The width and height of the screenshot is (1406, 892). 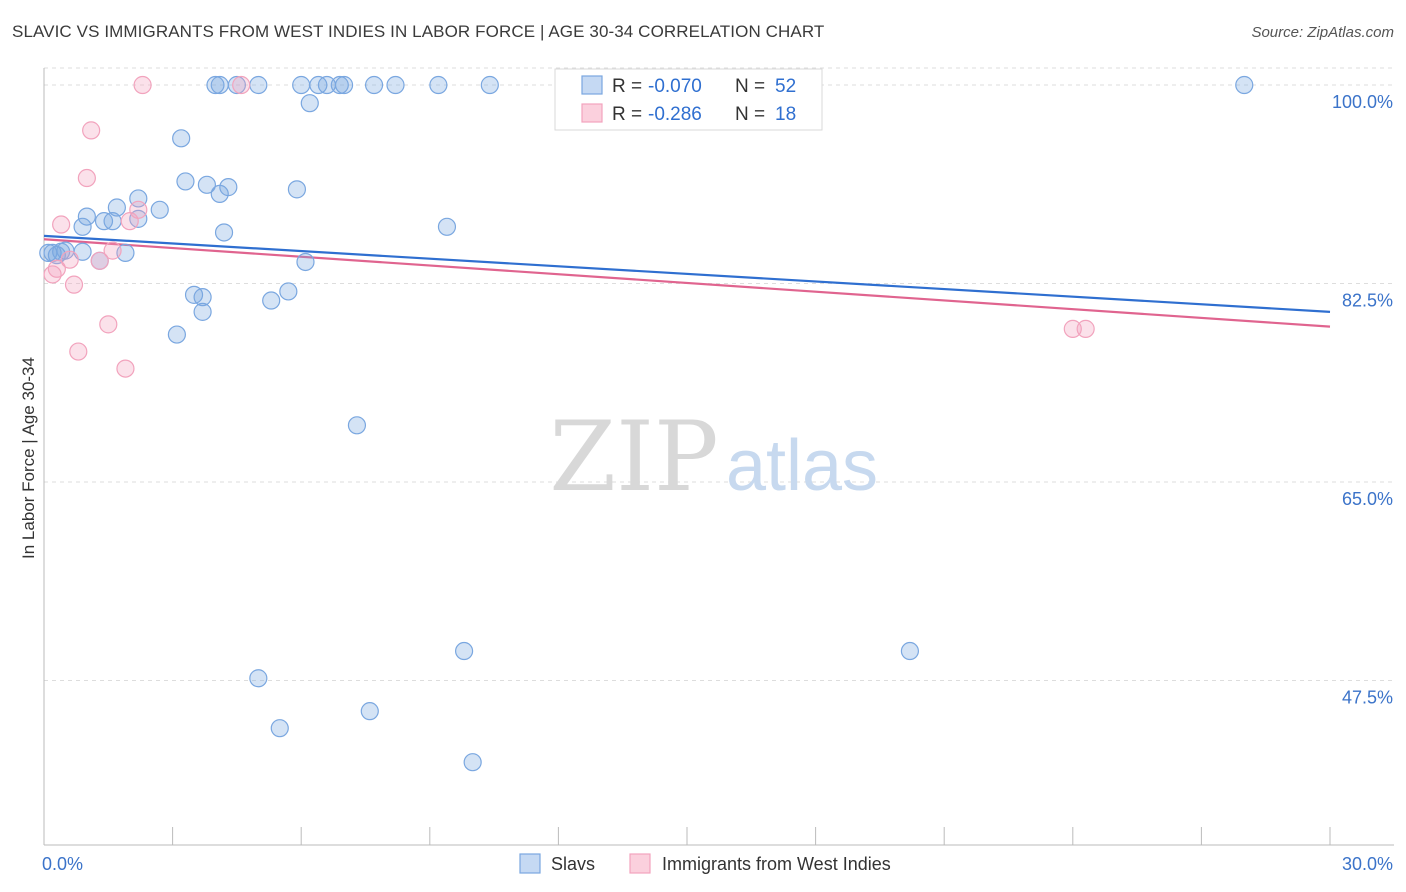 What do you see at coordinates (675, 114) in the screenshot?
I see `stats-r-value-west-indies: -0.286` at bounding box center [675, 114].